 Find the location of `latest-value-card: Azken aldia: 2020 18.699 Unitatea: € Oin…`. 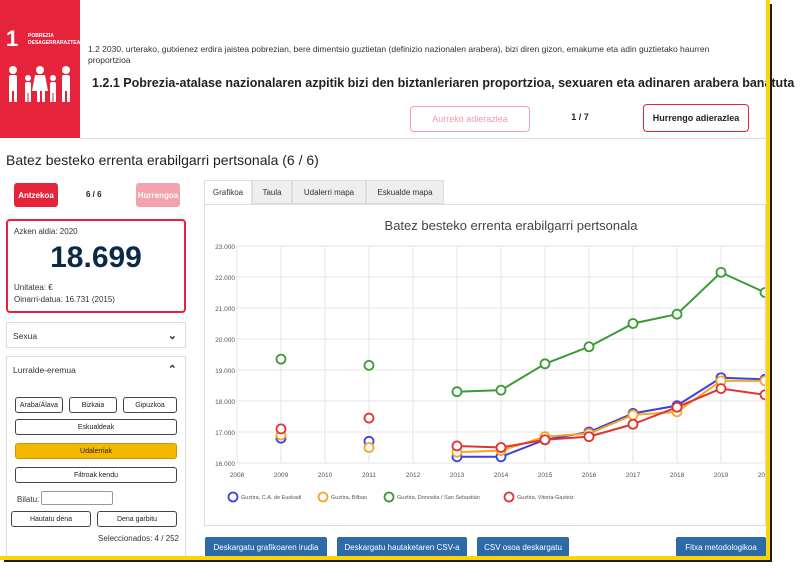

latest-value-card: Azken aldia: 2020 18.699 Unitatea: € Oin… is located at coordinates (96, 266).